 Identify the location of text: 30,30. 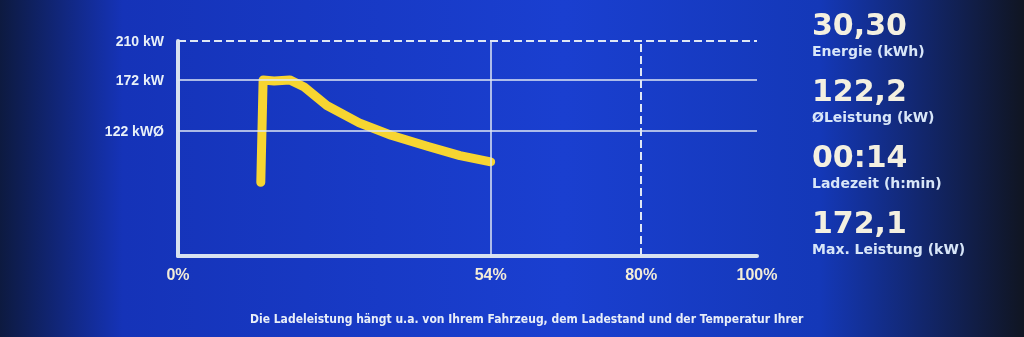
(860, 24).